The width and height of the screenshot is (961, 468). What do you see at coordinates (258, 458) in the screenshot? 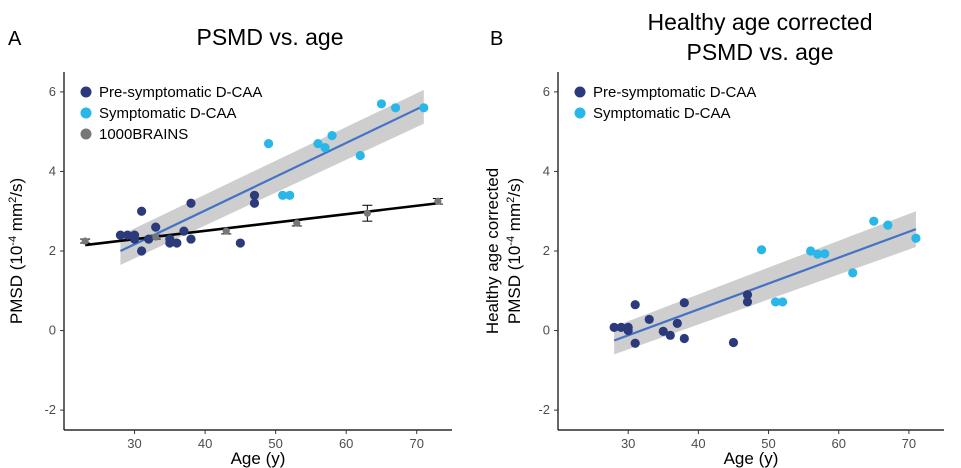
I see `x-axis-title: Age (y)` at bounding box center [258, 458].